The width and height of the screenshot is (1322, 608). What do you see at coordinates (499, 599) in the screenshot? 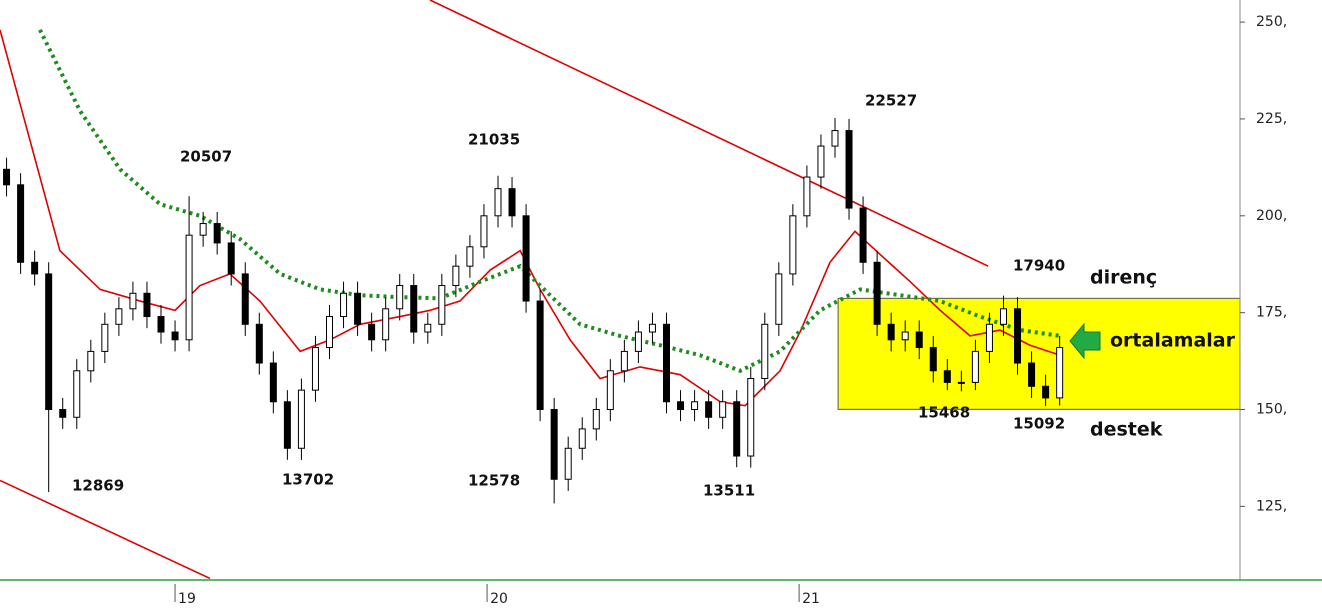
I see `x-tick-label: 20` at bounding box center [499, 599].